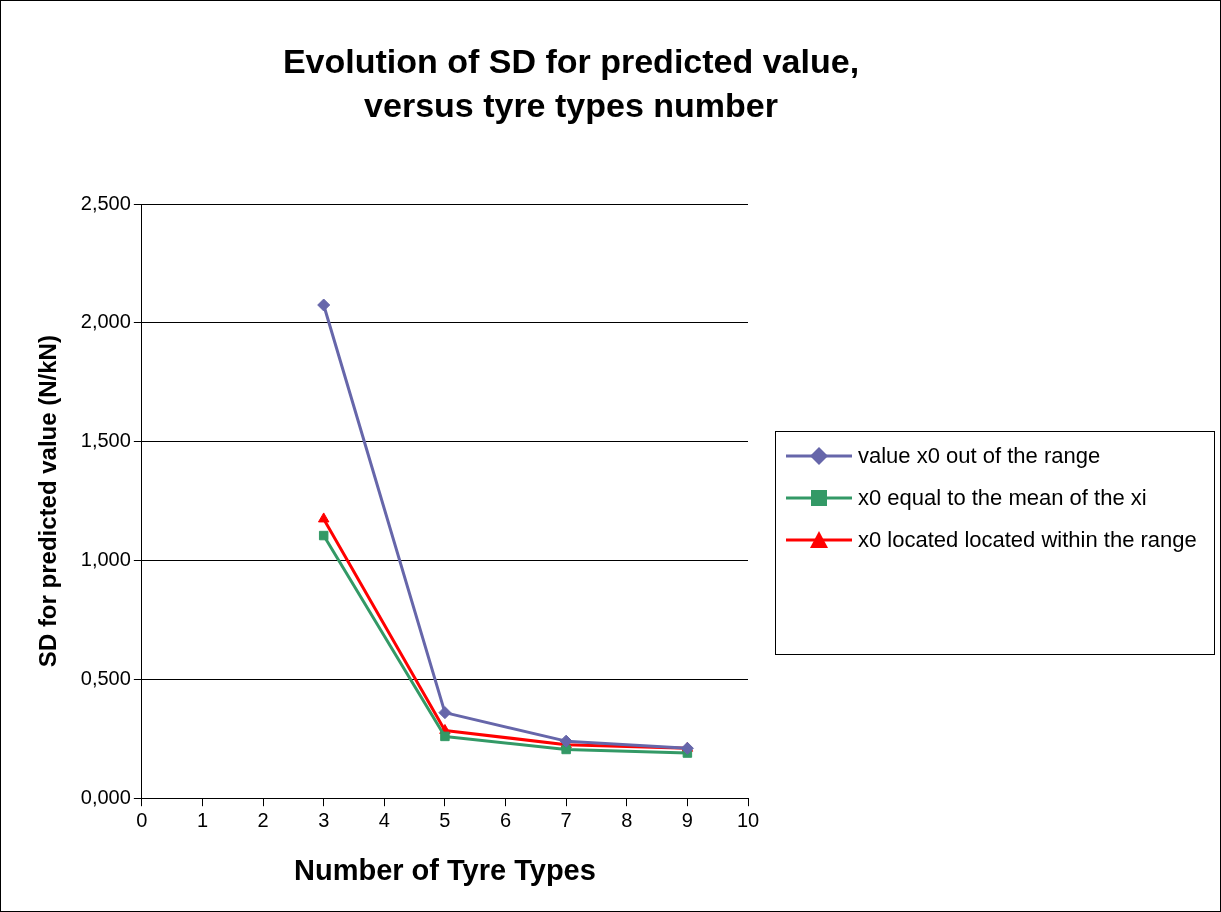 The height and width of the screenshot is (912, 1221). Describe the element at coordinates (384, 819) in the screenshot. I see `x-tick-label: 4` at that location.